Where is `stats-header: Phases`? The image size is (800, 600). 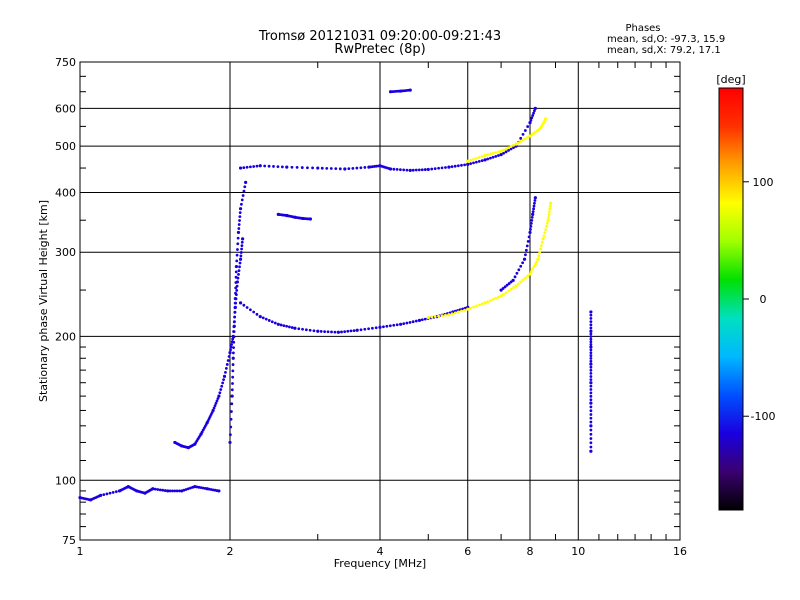
stats-header: Phases is located at coordinates (642, 28).